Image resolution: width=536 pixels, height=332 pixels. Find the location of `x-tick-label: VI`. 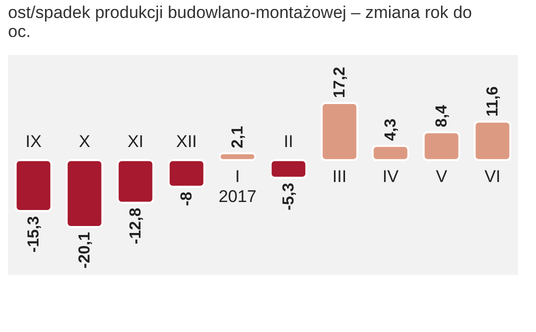

x-tick-label: VI is located at coordinates (492, 176).